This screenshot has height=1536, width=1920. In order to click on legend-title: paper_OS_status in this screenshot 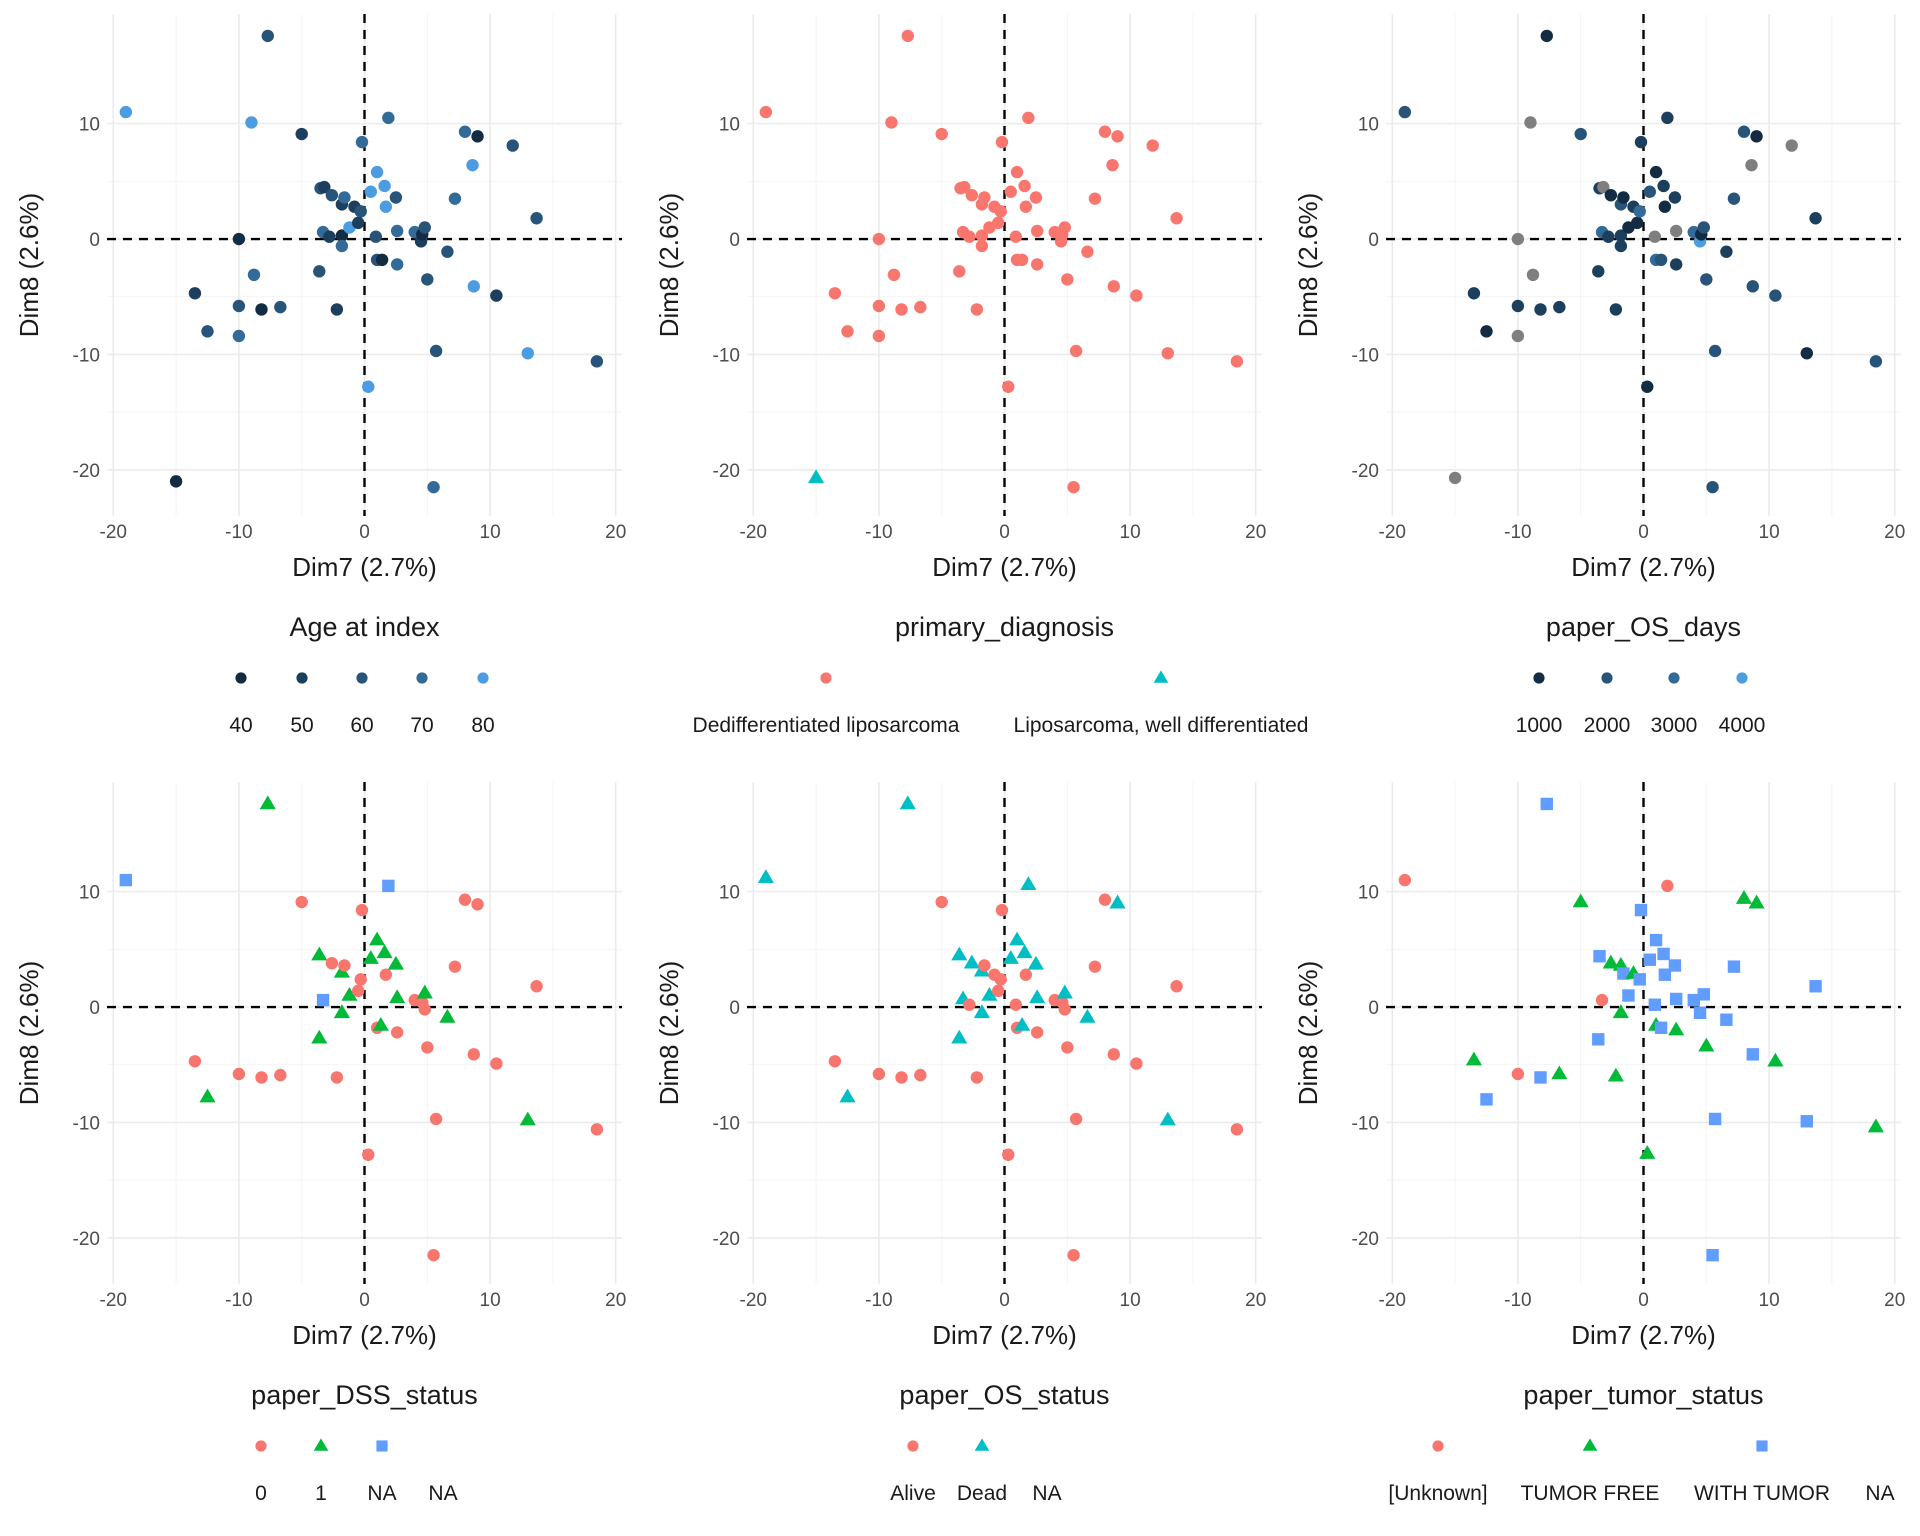, I will do `click(1004, 1395)`.